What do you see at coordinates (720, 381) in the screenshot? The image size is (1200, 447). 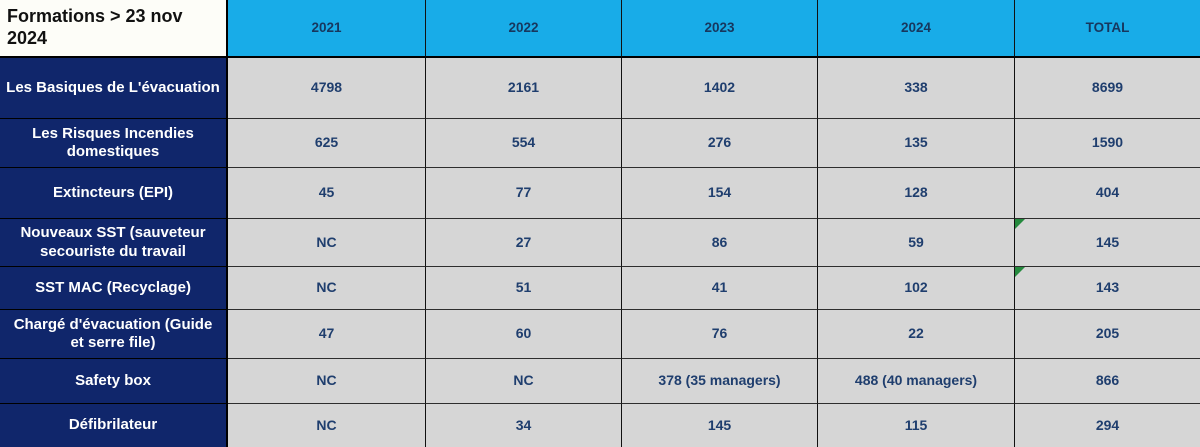 I see `data-cell: 378 (35 managers)` at bounding box center [720, 381].